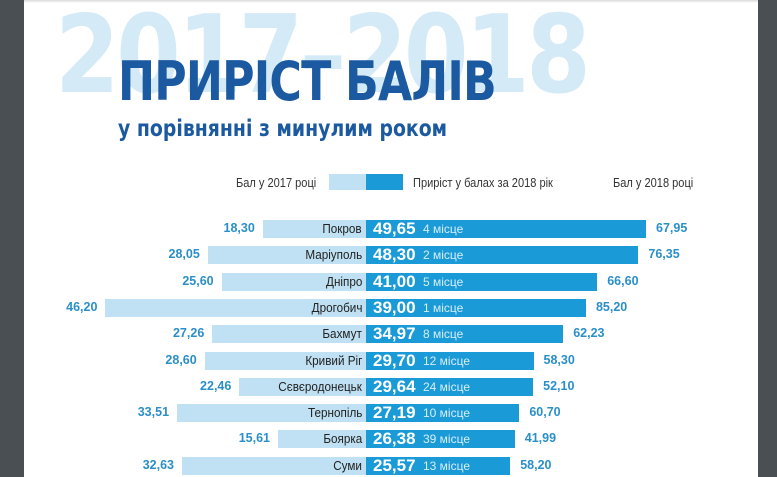 This screenshot has height=477, width=777. What do you see at coordinates (293, 281) in the screenshot?
I see `bar-2017: Дніпро` at bounding box center [293, 281].